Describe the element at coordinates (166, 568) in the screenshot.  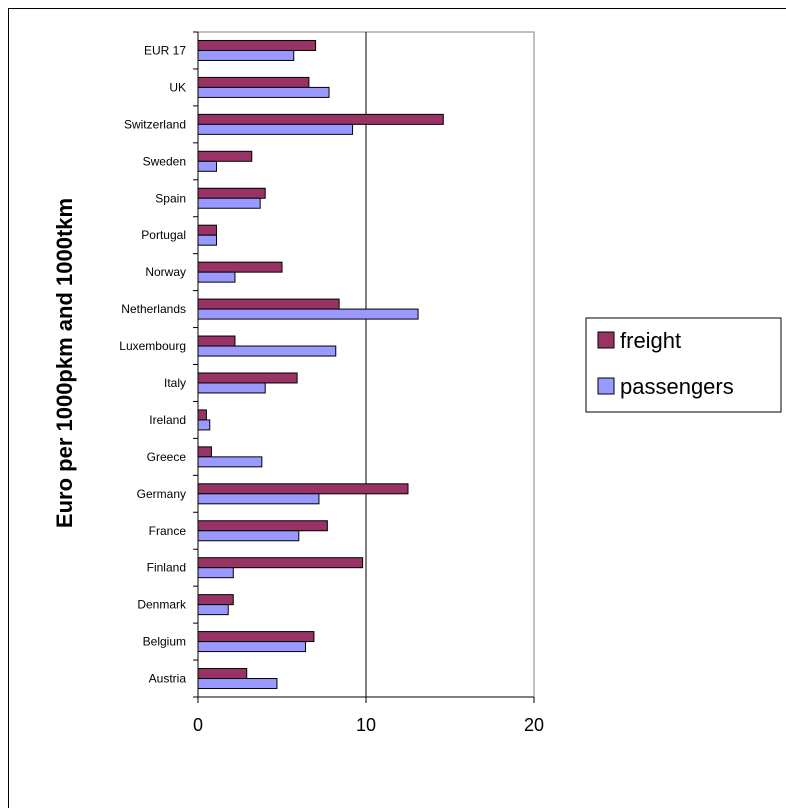
I see `category-label: Finland` at that location.